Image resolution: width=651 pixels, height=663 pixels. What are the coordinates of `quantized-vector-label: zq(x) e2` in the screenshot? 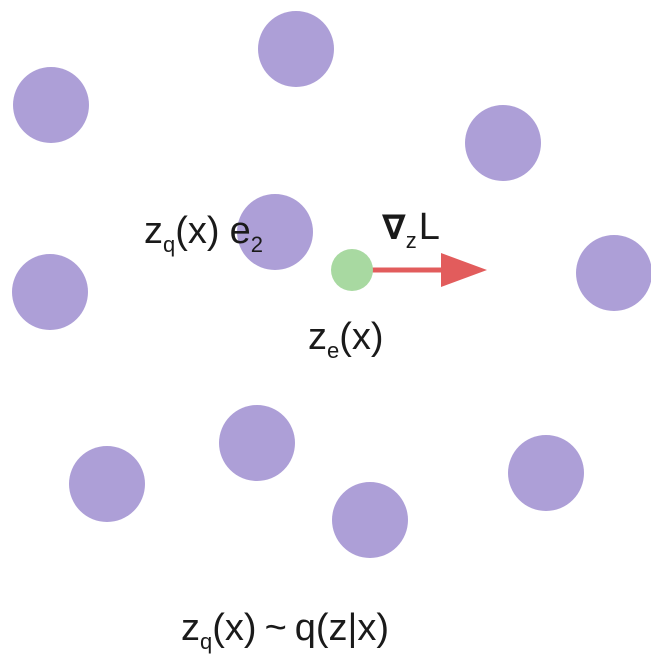 It's located at (203, 233).